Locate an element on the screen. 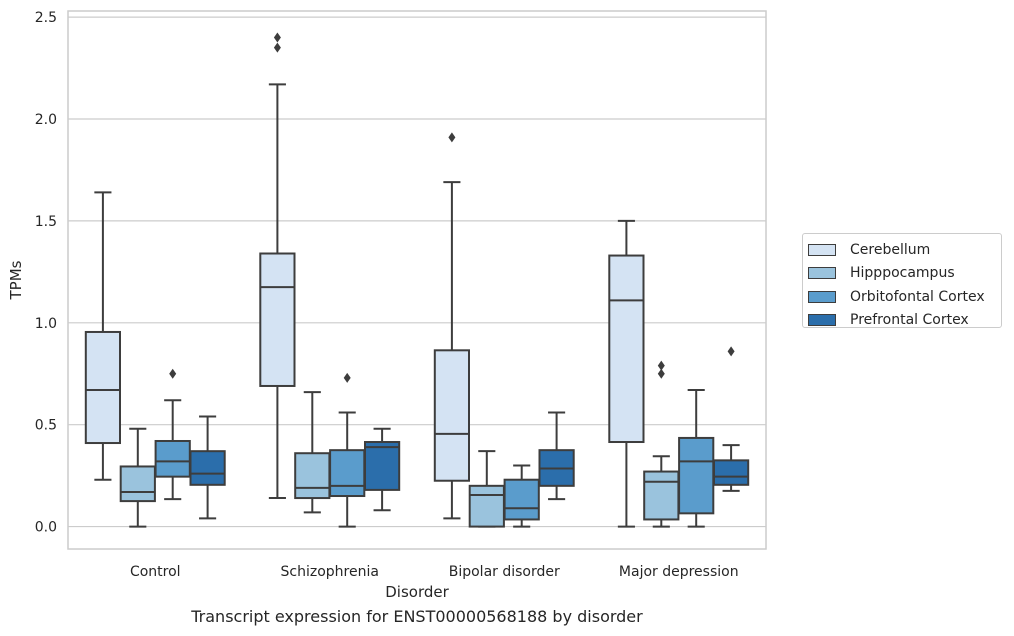 This screenshot has height=636, width=1014. legend-item: Hipppocampus is located at coordinates (904, 274).